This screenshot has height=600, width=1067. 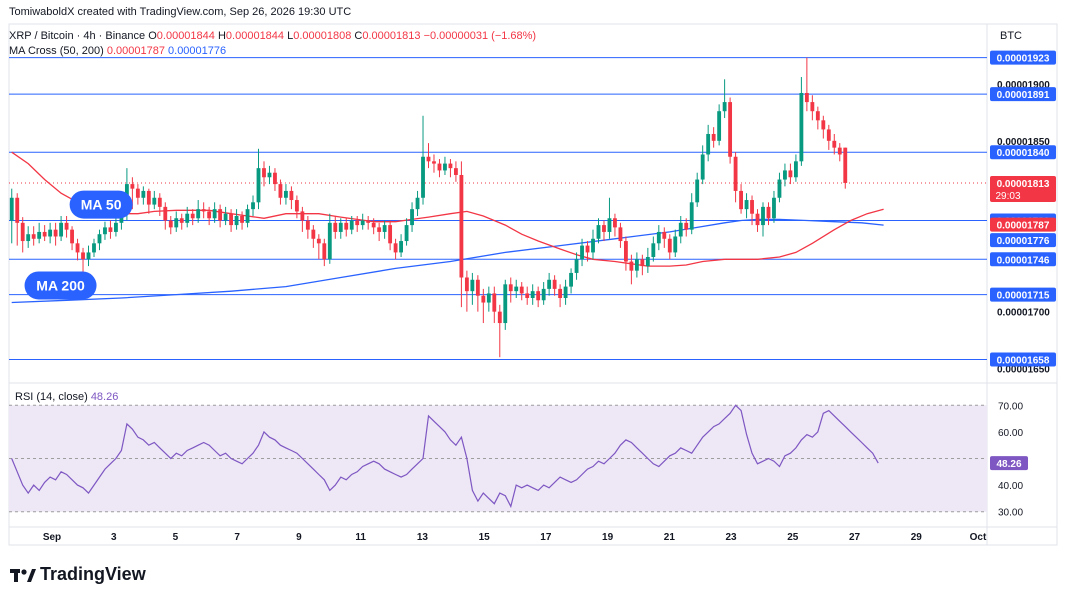 What do you see at coordinates (237, 537) in the screenshot?
I see `time-axis-label: 7` at bounding box center [237, 537].